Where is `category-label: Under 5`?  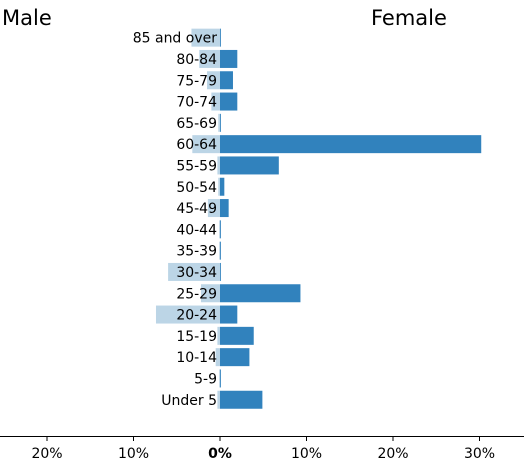 category-label: Under 5 is located at coordinates (189, 401).